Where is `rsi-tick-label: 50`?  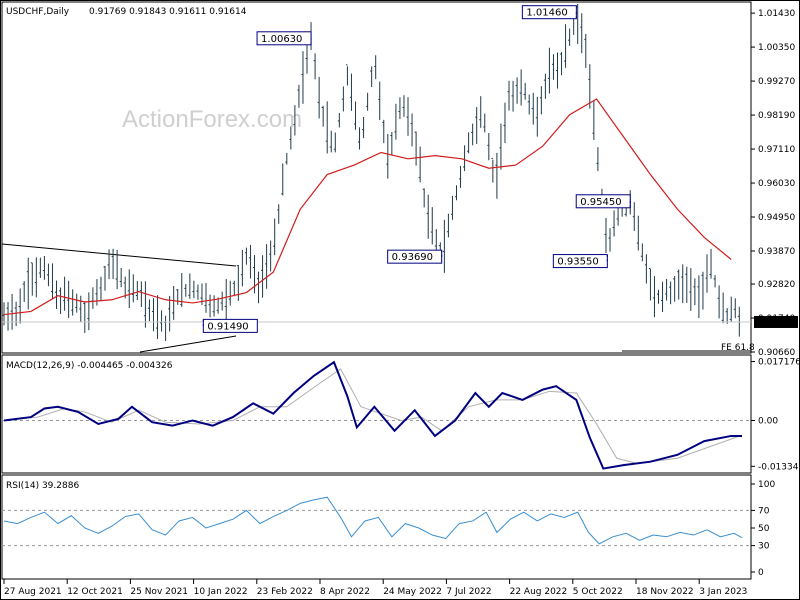
rsi-tick-label: 50 is located at coordinates (764, 529).